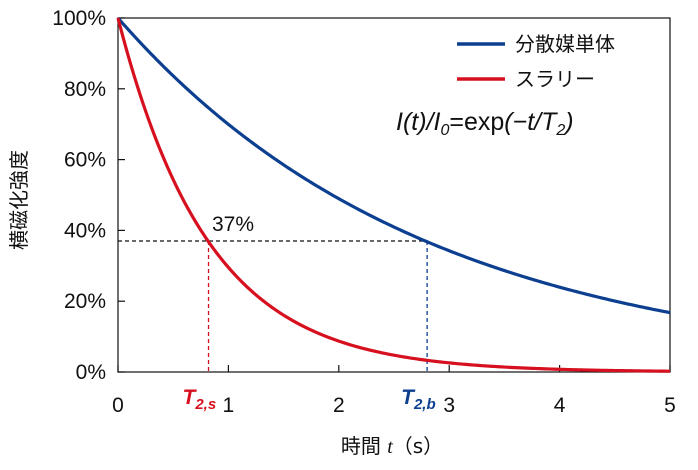 Image resolution: width=698 pixels, height=470 pixels. I want to click on t2s-label: T2,s, so click(200, 399).